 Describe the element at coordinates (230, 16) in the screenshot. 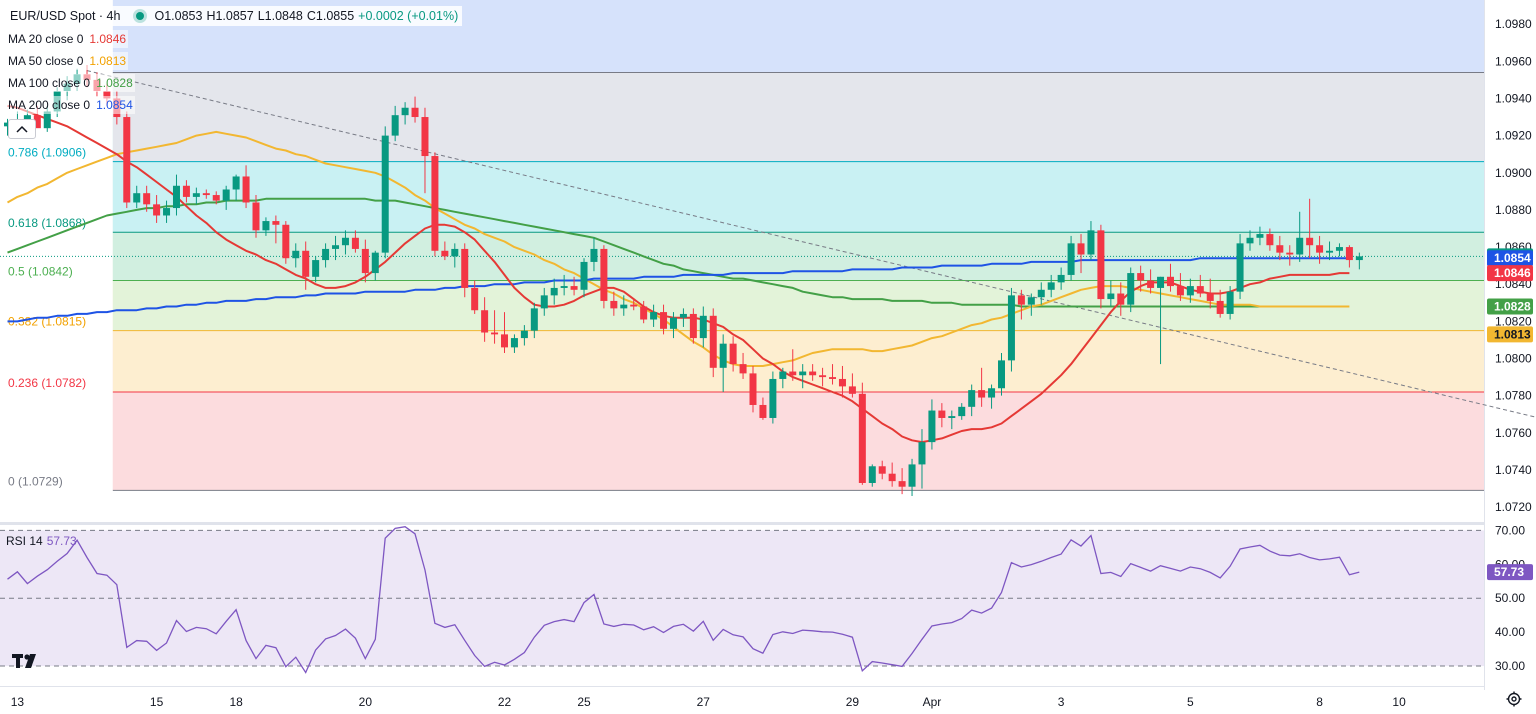

I see `high-value: H1.0857` at that location.